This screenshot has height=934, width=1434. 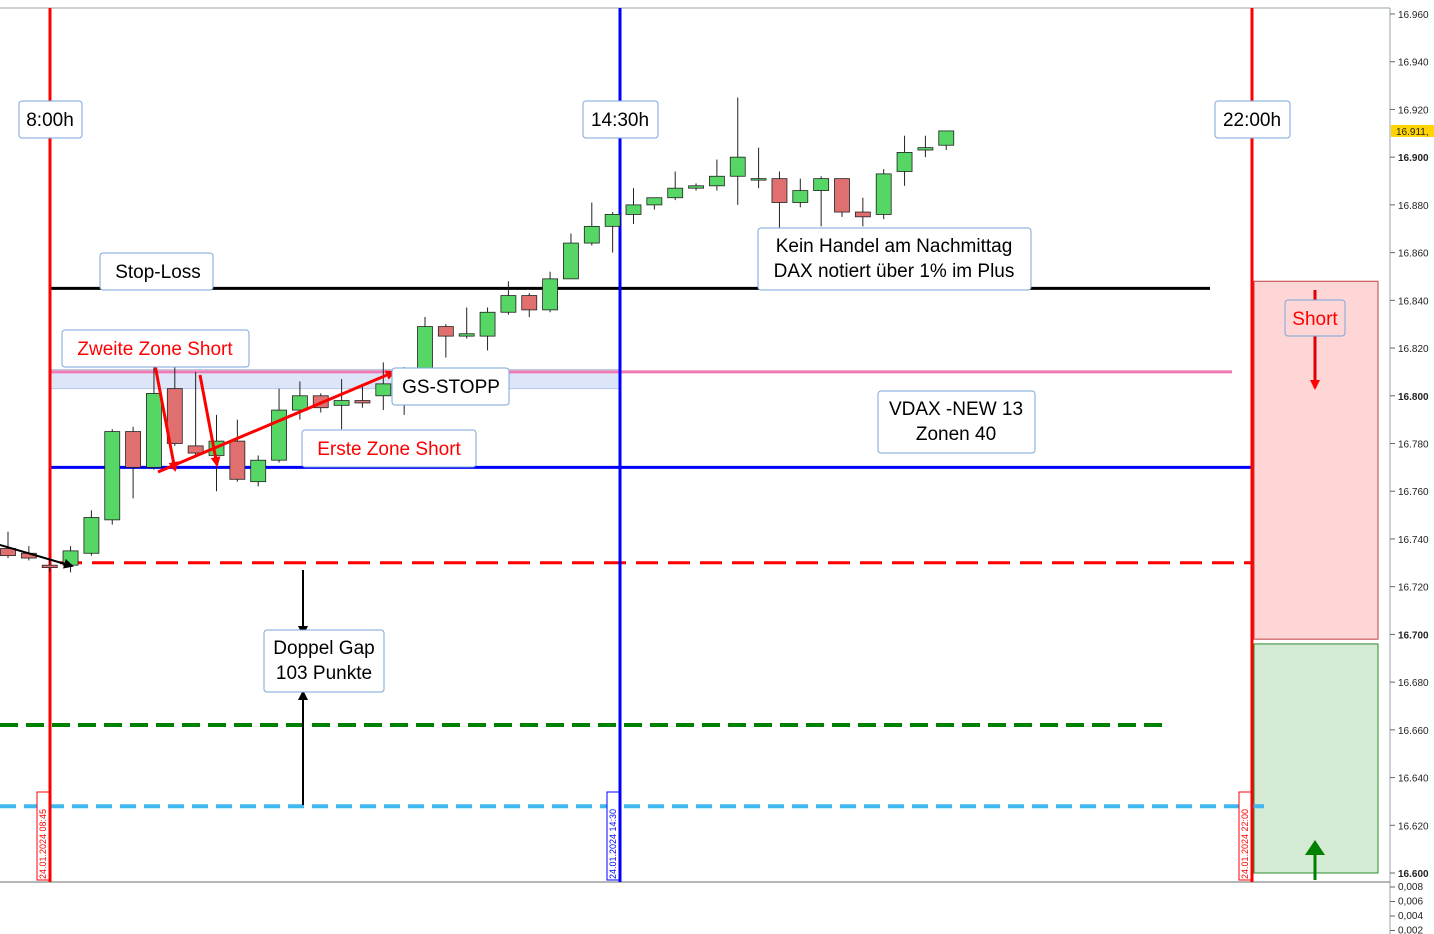 I want to click on y-tick-label: 16.740, so click(x=1413, y=540).